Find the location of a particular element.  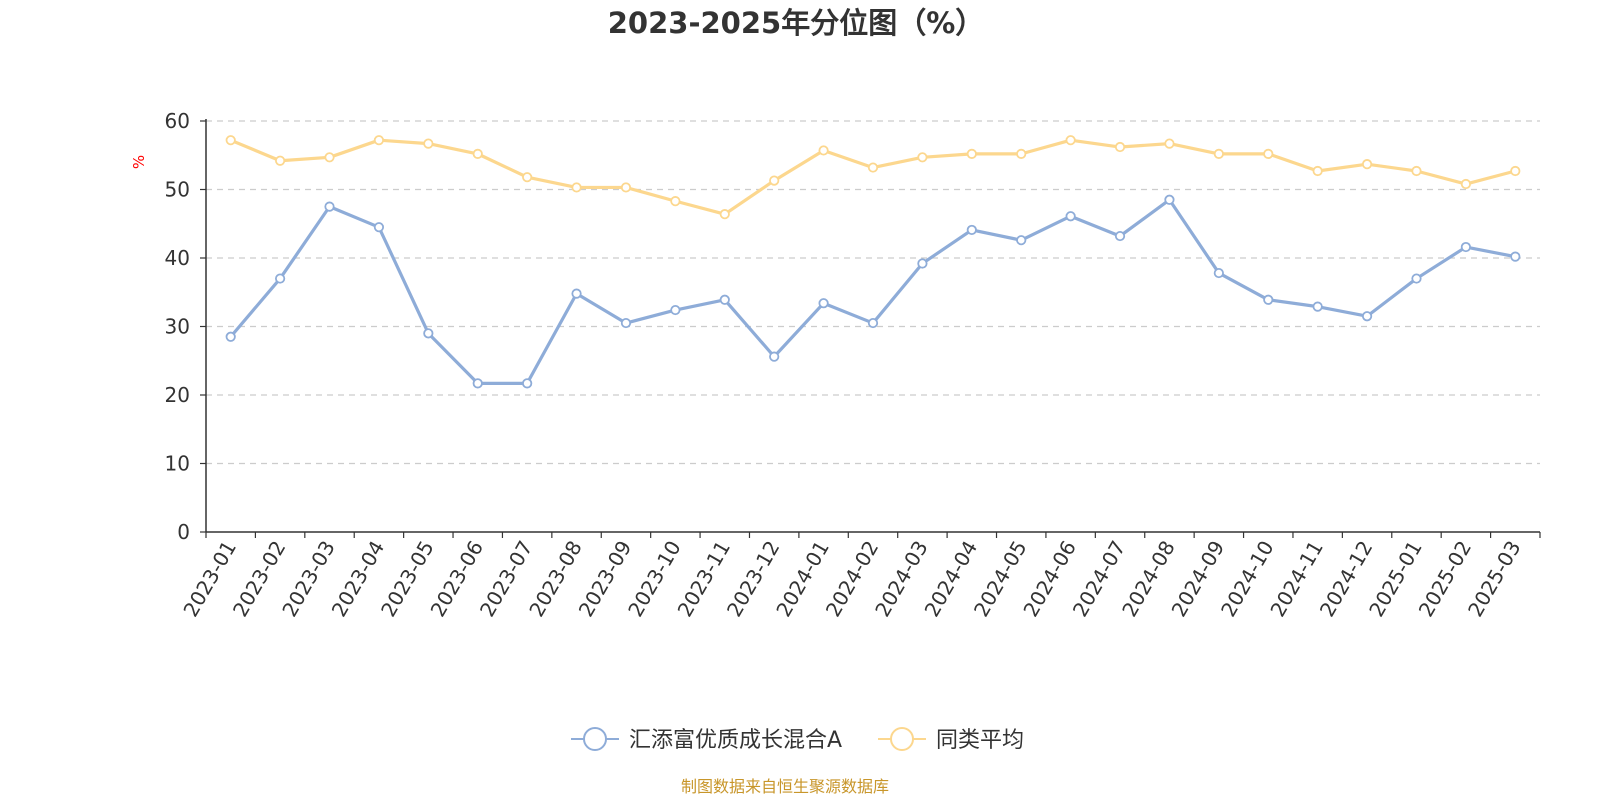

y-tick-label: 40 is located at coordinates (177, 258).